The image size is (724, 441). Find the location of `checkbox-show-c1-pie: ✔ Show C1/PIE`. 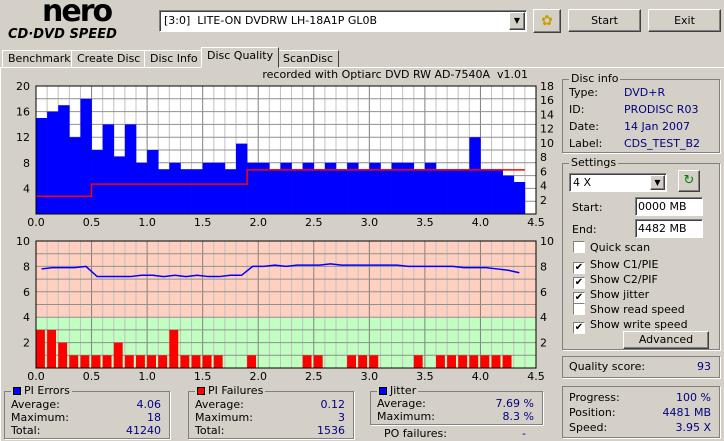

checkbox-show-c1-pie: ✔ Show C1/PIE is located at coordinates (615, 266).